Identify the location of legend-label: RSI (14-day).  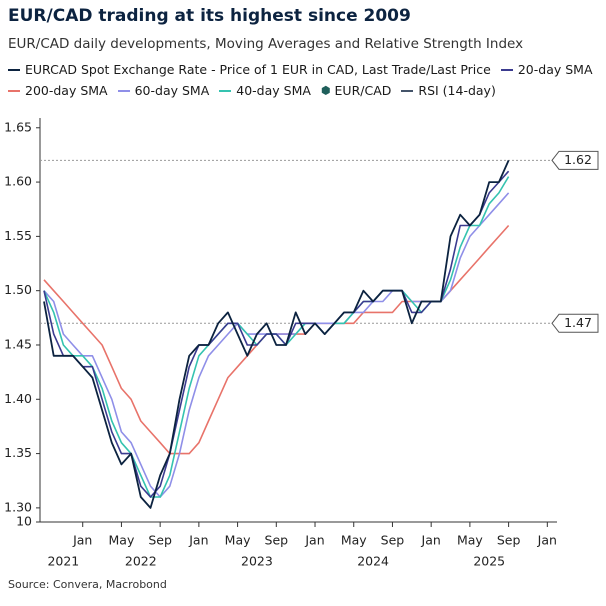
(457, 90).